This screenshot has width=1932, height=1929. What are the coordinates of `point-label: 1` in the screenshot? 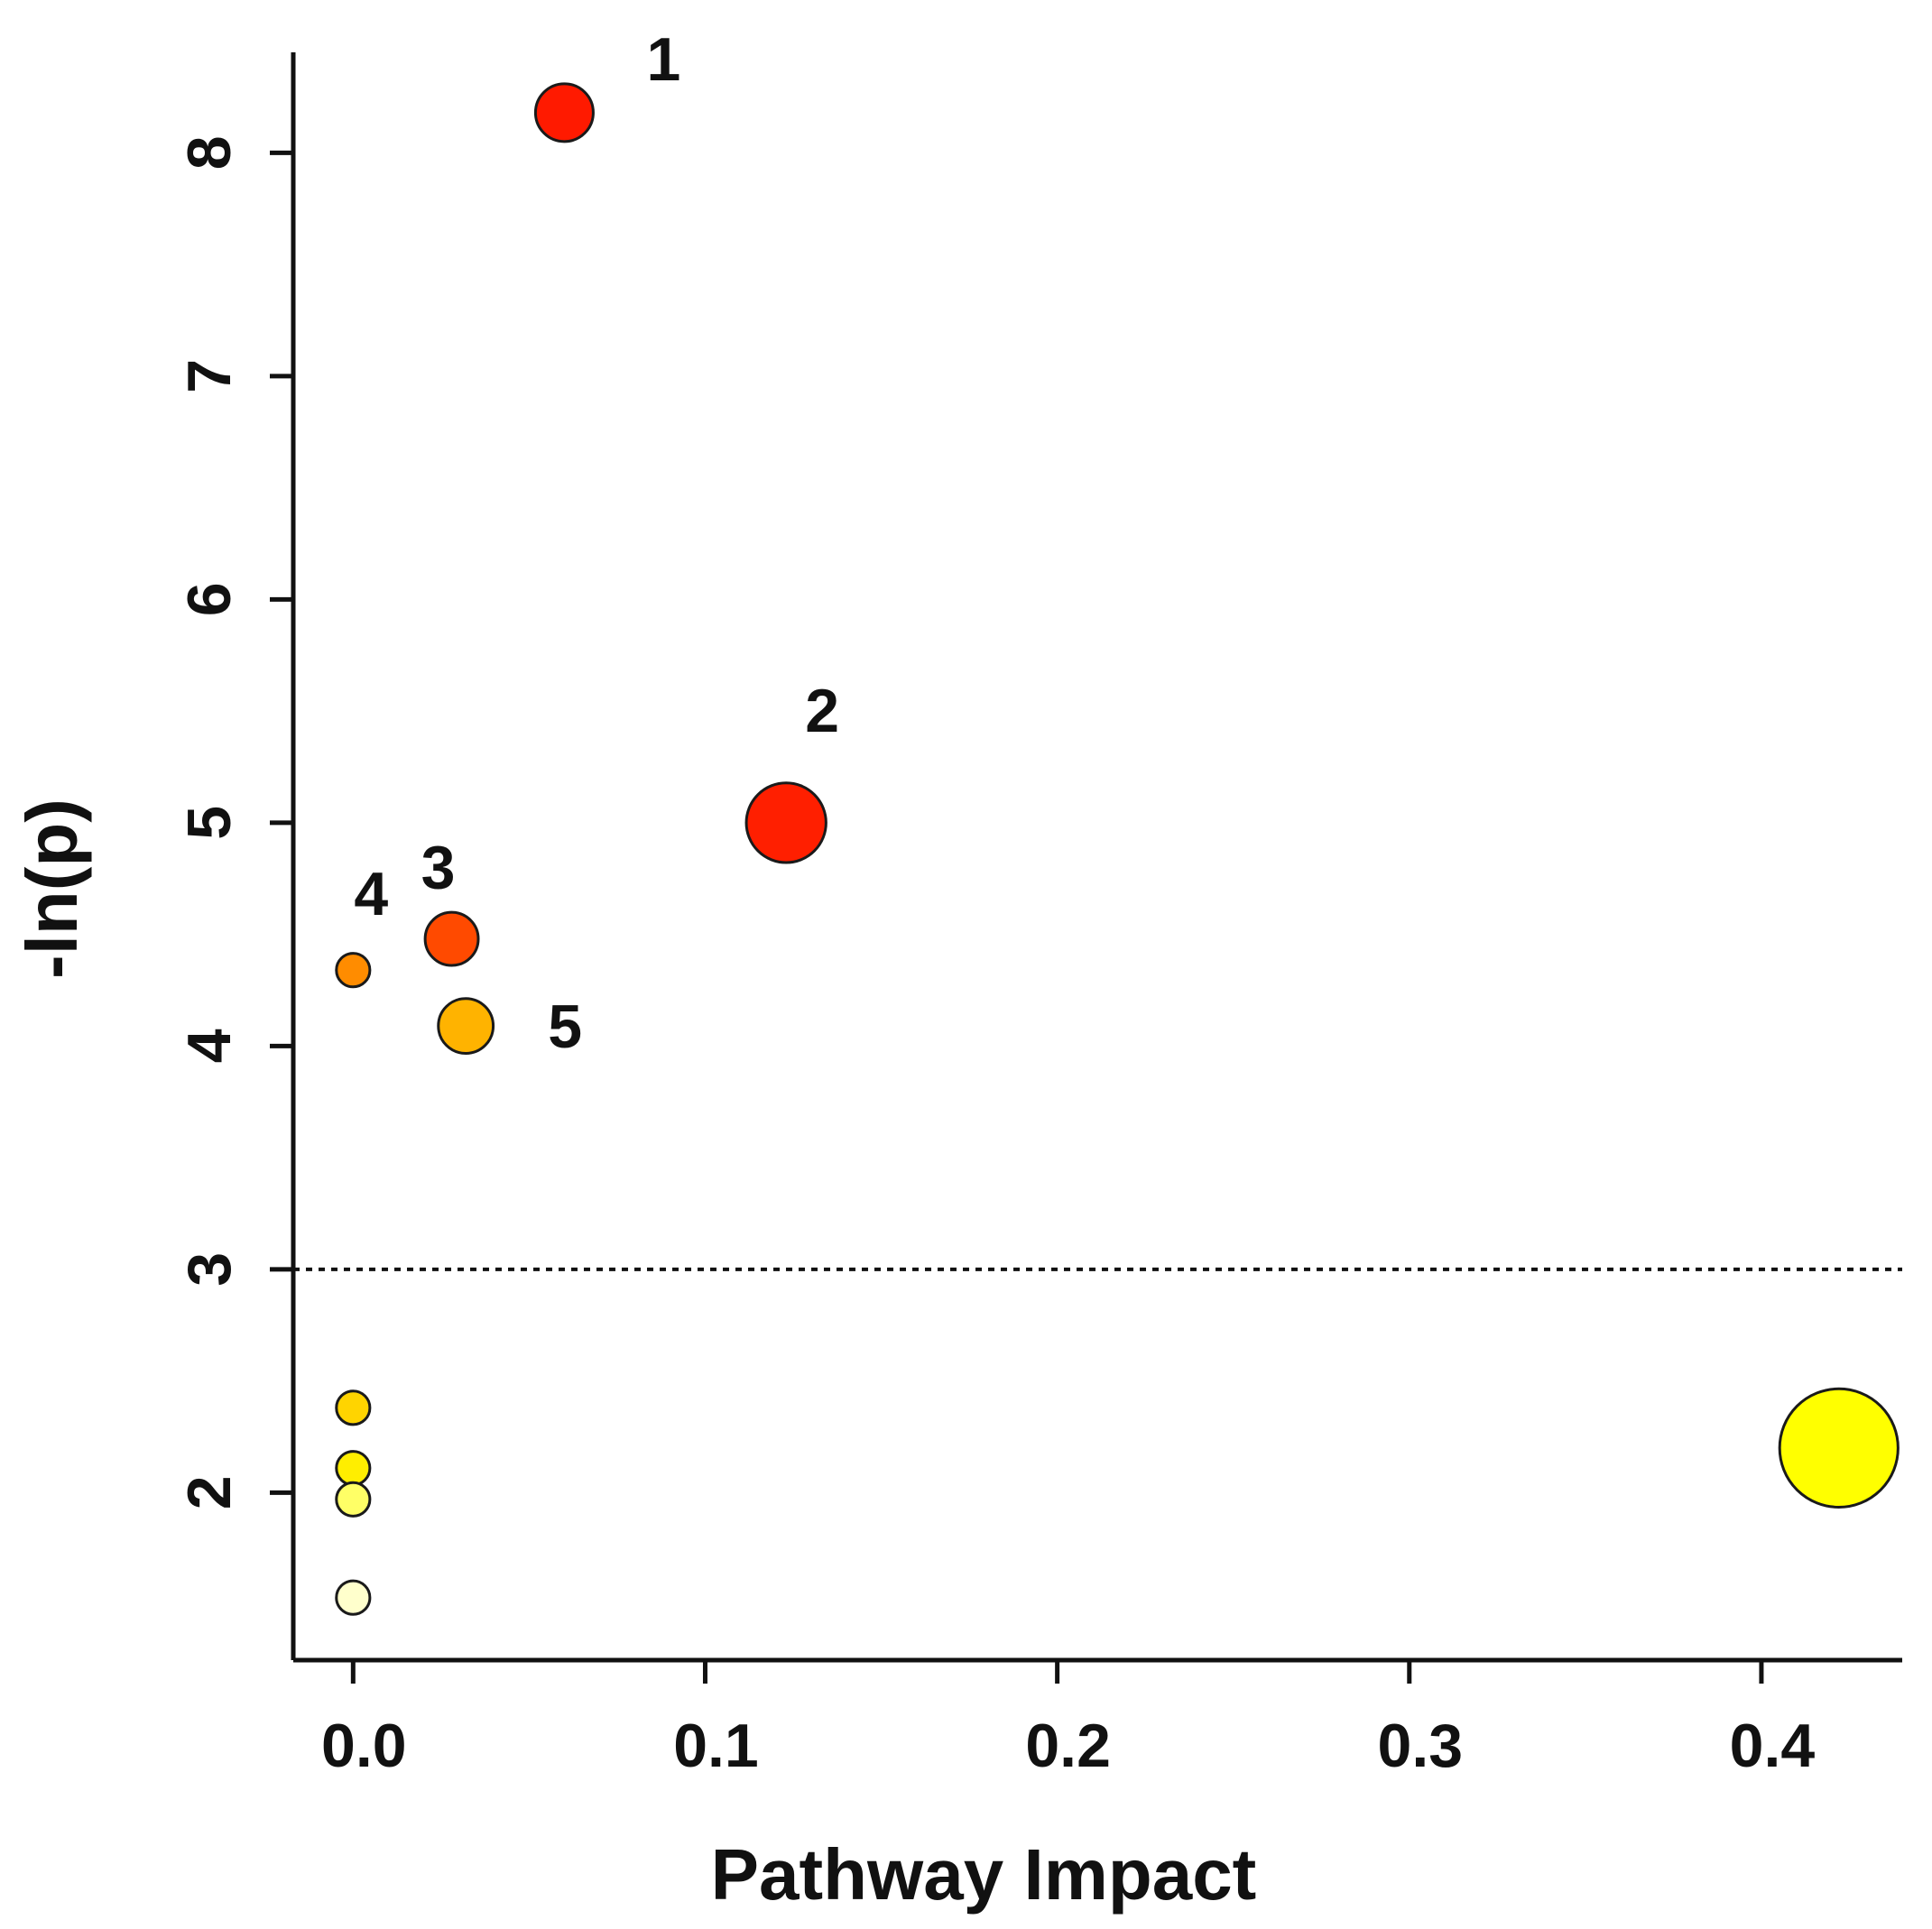 It's located at (664, 59).